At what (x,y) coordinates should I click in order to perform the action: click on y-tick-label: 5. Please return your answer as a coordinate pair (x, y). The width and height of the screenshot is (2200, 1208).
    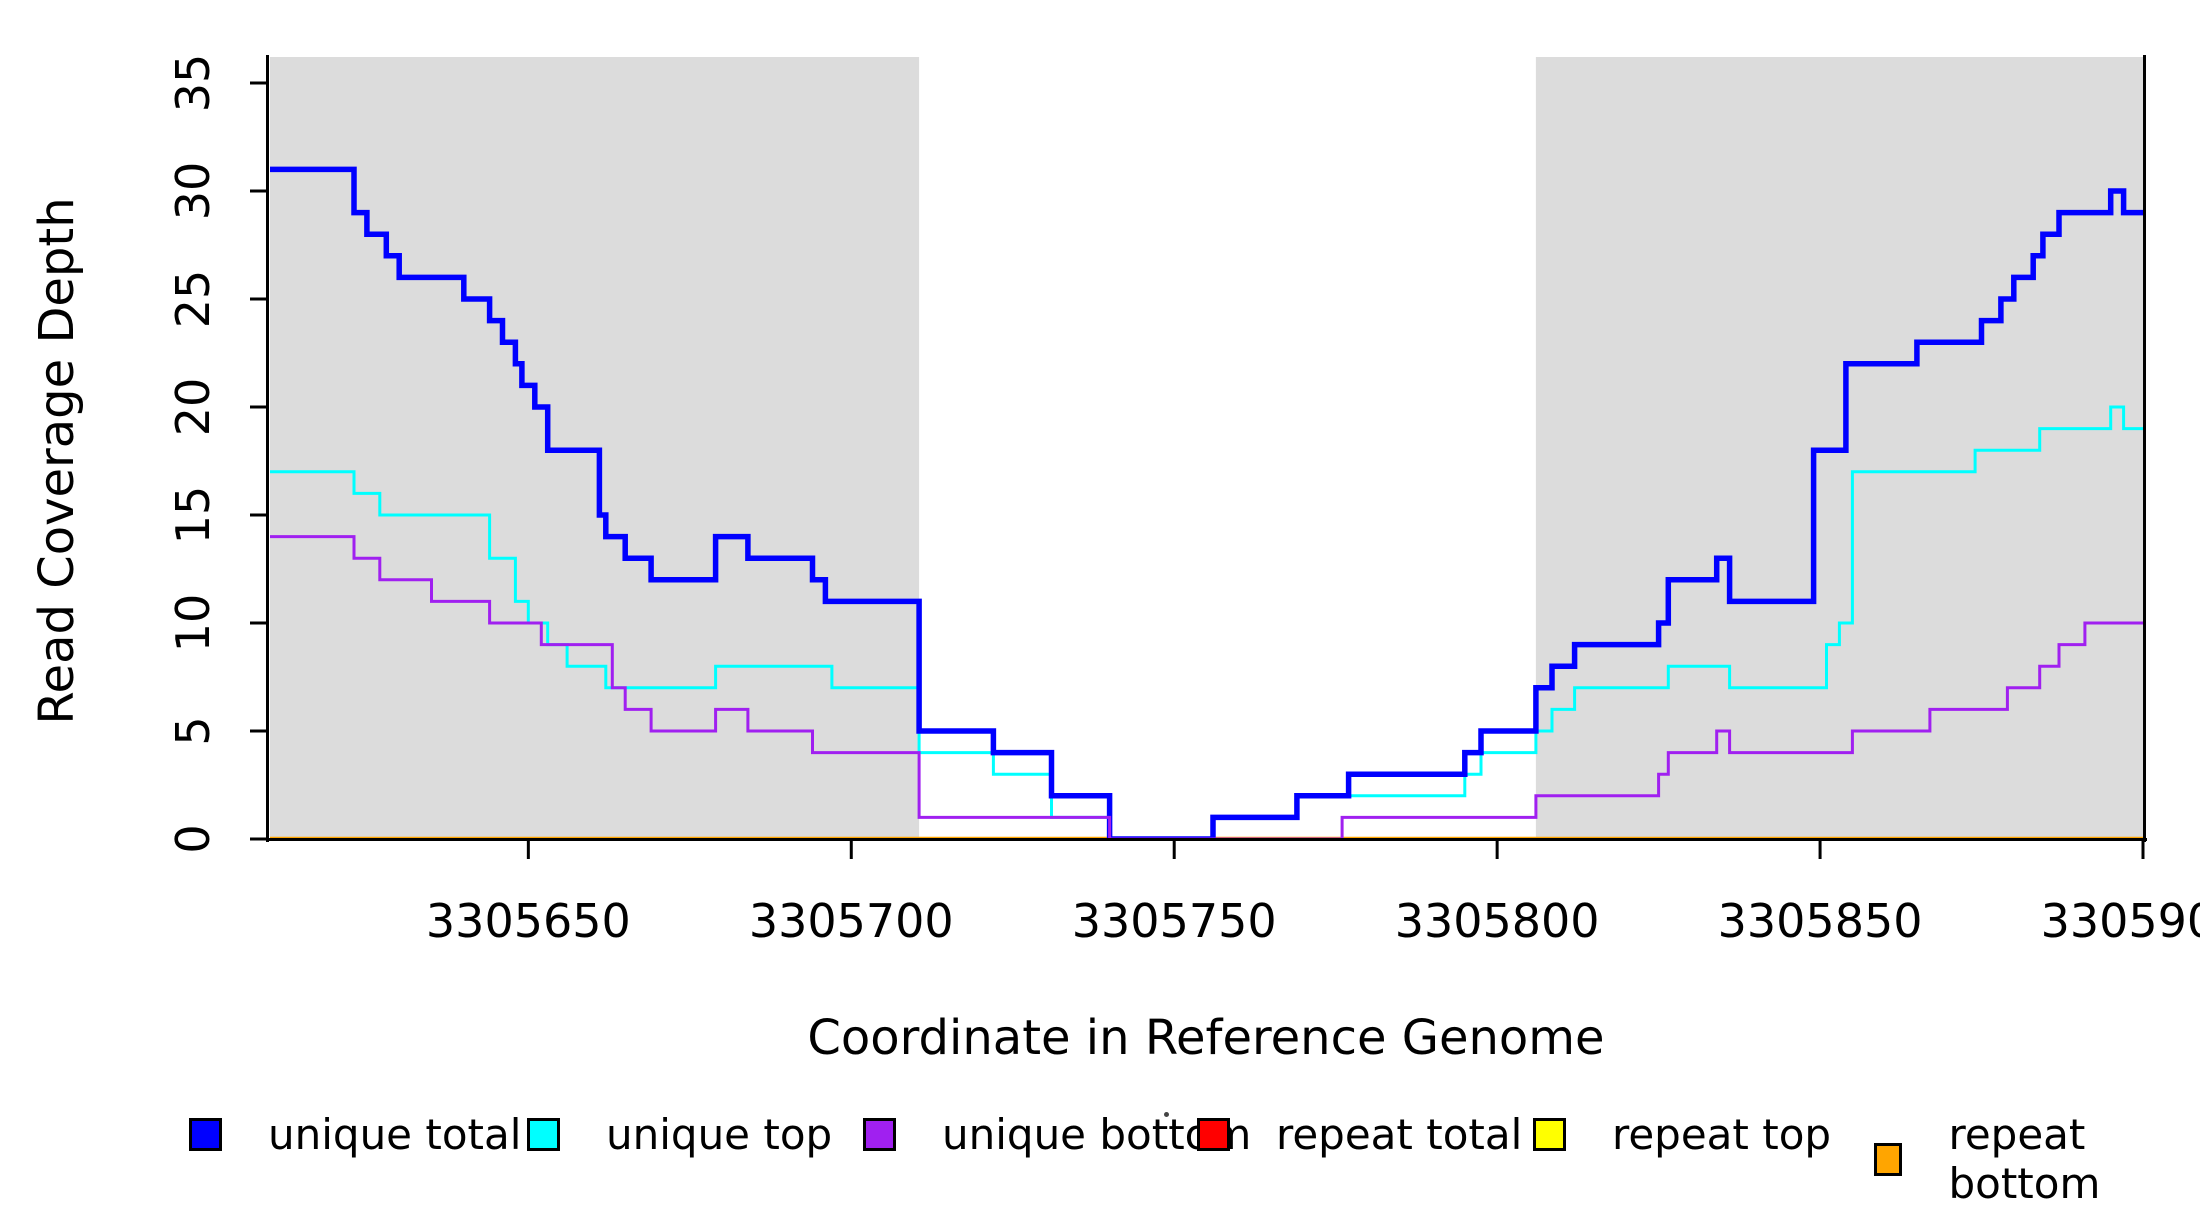
    Looking at the image, I should click on (193, 731).